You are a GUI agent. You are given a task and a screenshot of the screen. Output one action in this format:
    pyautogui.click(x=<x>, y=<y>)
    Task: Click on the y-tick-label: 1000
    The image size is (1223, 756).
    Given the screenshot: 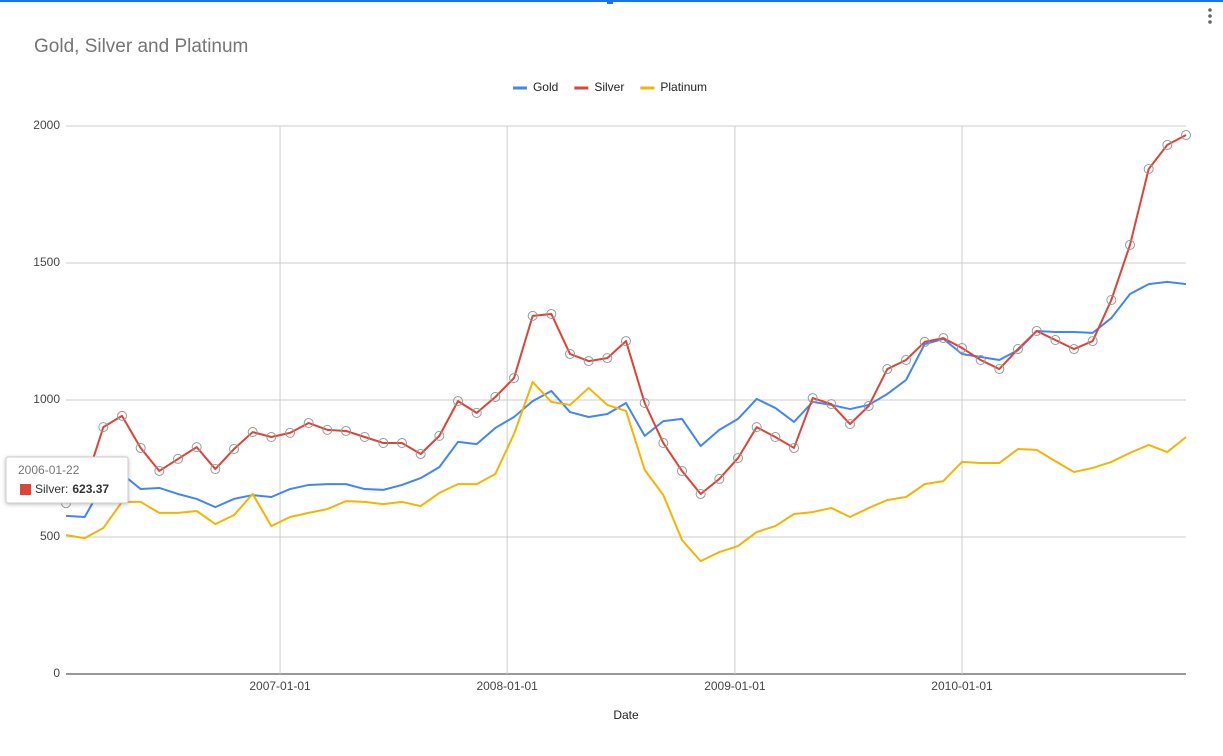 What is the action you would take?
    pyautogui.click(x=46, y=399)
    